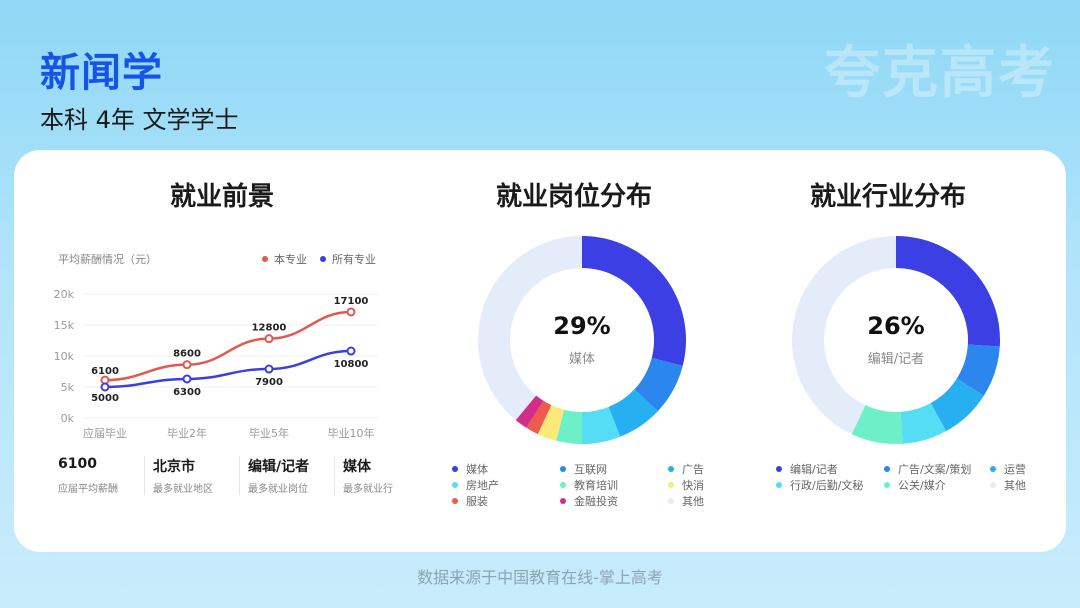 Image resolution: width=1080 pixels, height=608 pixels. Describe the element at coordinates (887, 197) in the screenshot. I see `section-title-industries: 就业行业分布` at that location.